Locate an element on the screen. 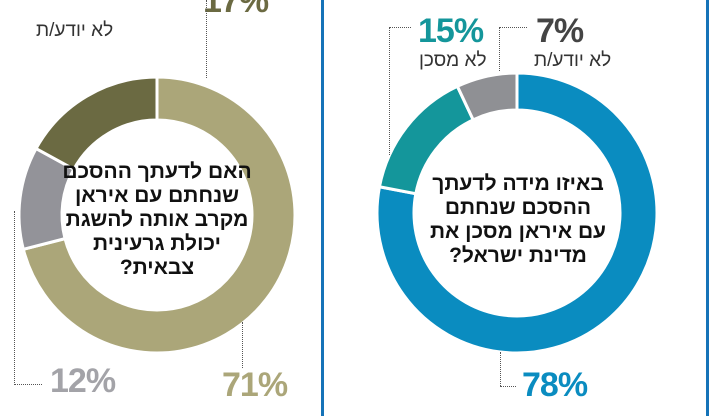 Image resolution: width=711 pixels, height=416 pixels. label-right-notdanger: לא מסכן is located at coordinates (453, 60).